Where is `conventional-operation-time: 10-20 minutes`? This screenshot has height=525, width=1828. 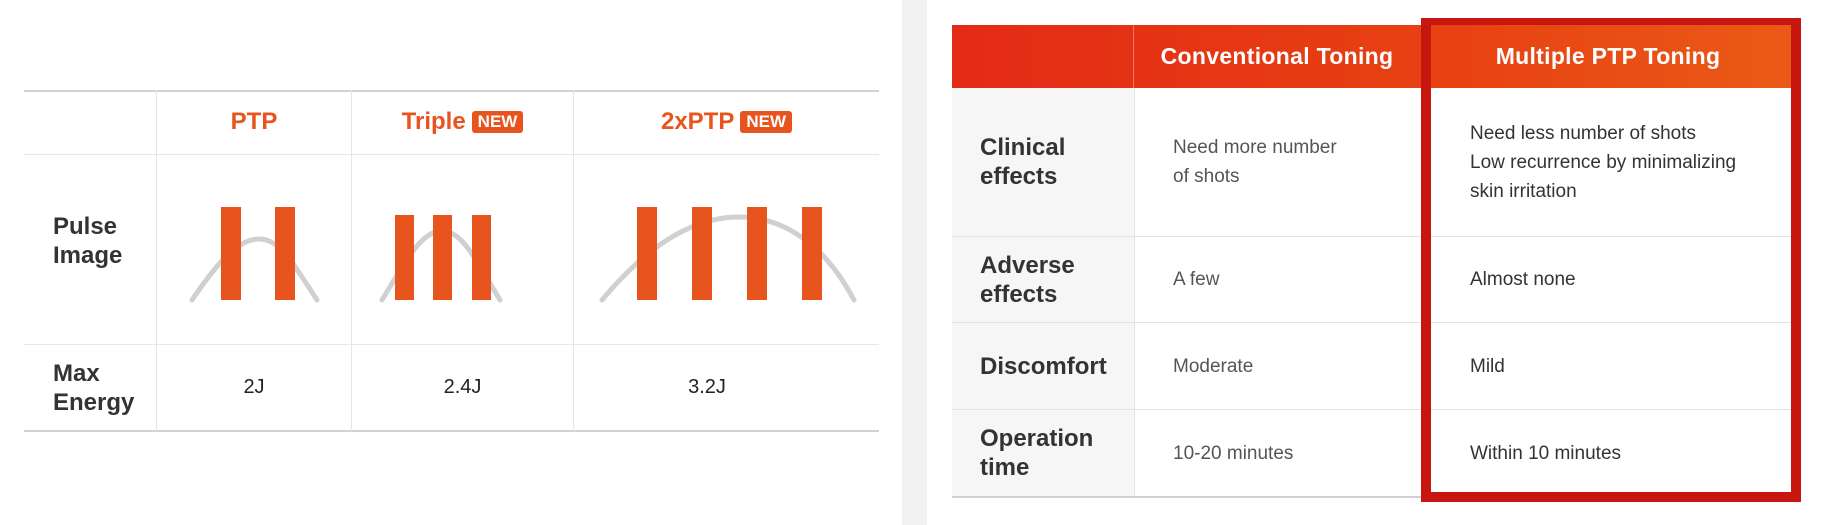
conventional-operation-time: 10-20 minutes is located at coordinates (1233, 453).